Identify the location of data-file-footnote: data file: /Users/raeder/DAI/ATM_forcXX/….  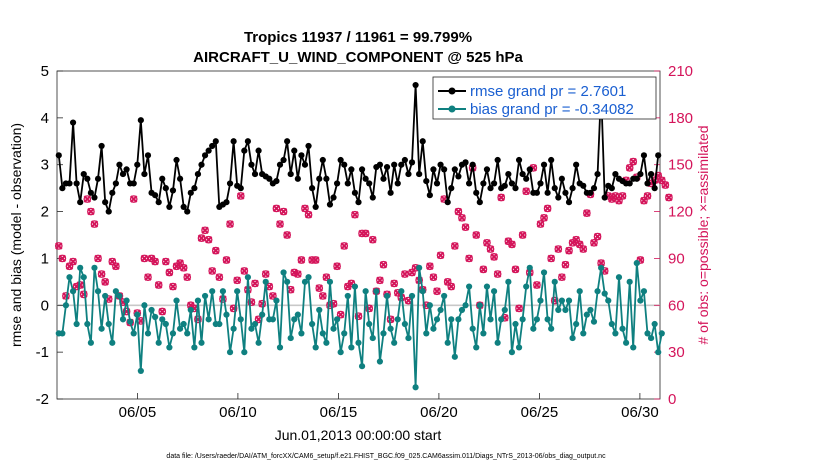
(386, 456).